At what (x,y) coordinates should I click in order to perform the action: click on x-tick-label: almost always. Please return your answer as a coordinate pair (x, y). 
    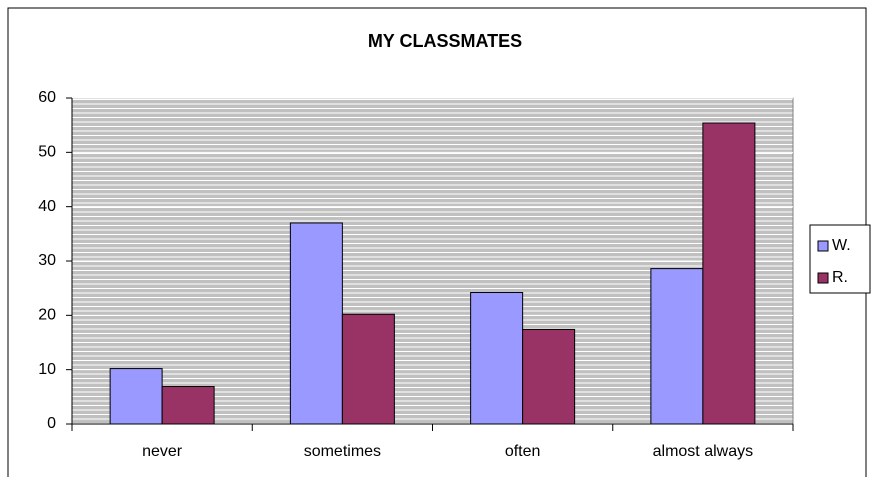
    Looking at the image, I should click on (703, 451).